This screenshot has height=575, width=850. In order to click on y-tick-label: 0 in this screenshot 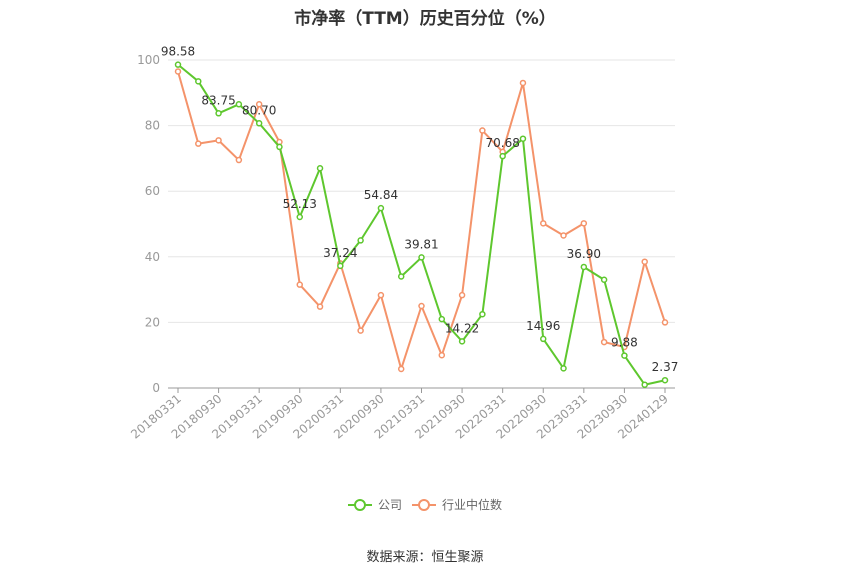, I will do `click(156, 388)`.